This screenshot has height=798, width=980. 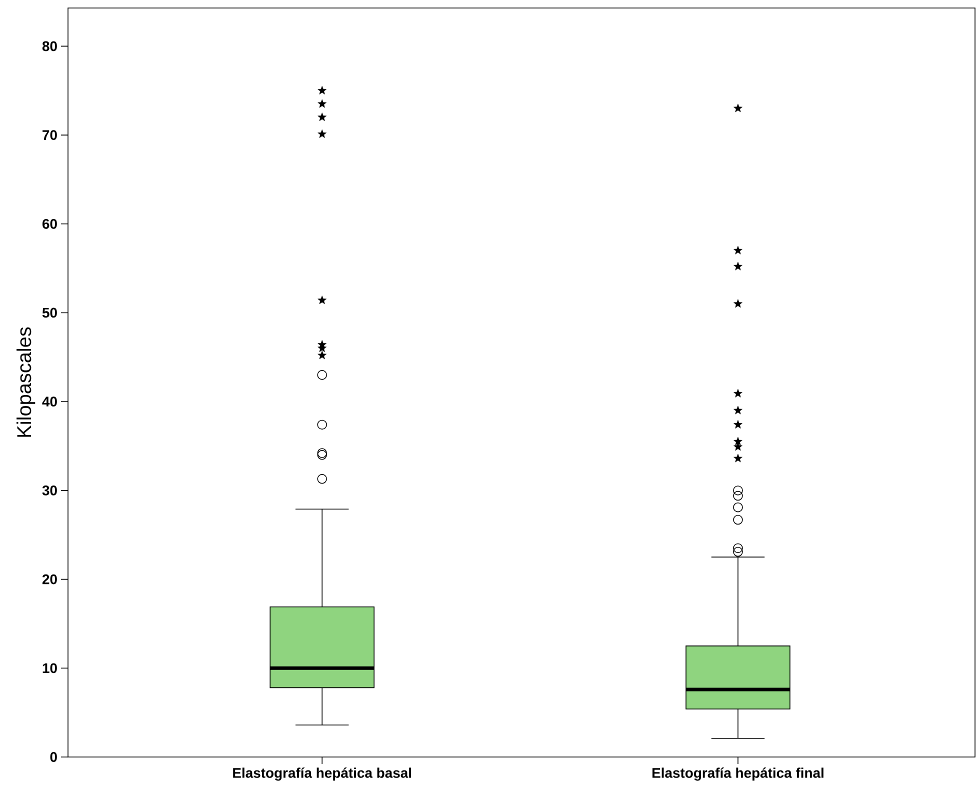 What do you see at coordinates (49, 223) in the screenshot?
I see `y-tick-label: 60` at bounding box center [49, 223].